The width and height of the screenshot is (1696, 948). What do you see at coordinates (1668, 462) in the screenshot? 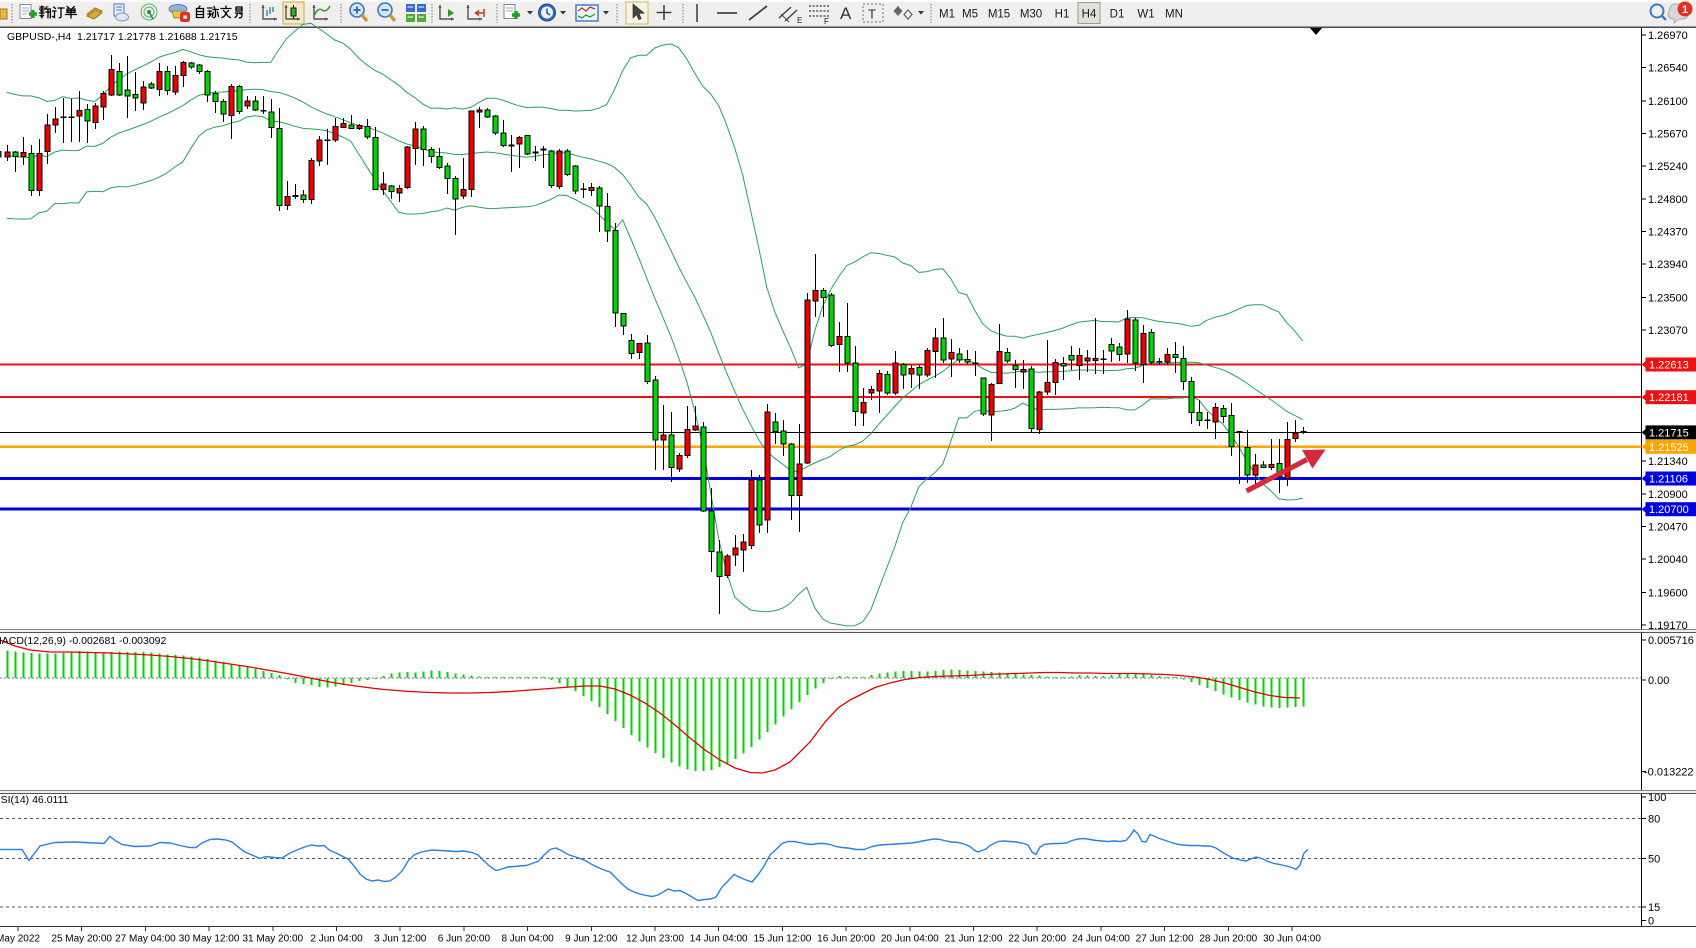
I see `svg-text: 1.21340` at bounding box center [1668, 462].